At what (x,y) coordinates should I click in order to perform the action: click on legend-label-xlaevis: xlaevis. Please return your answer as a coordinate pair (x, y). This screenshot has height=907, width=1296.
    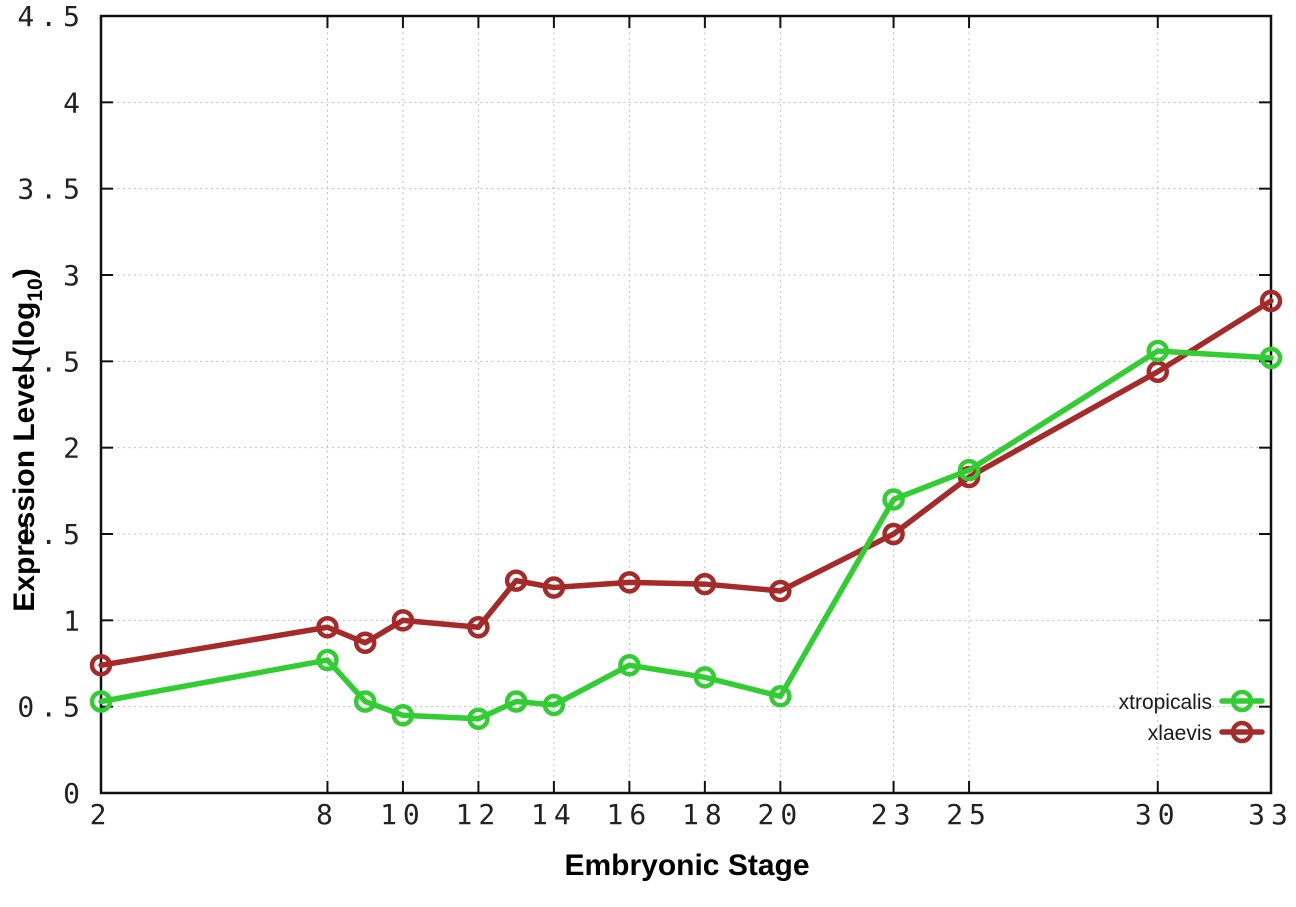
    Looking at the image, I should click on (1180, 733).